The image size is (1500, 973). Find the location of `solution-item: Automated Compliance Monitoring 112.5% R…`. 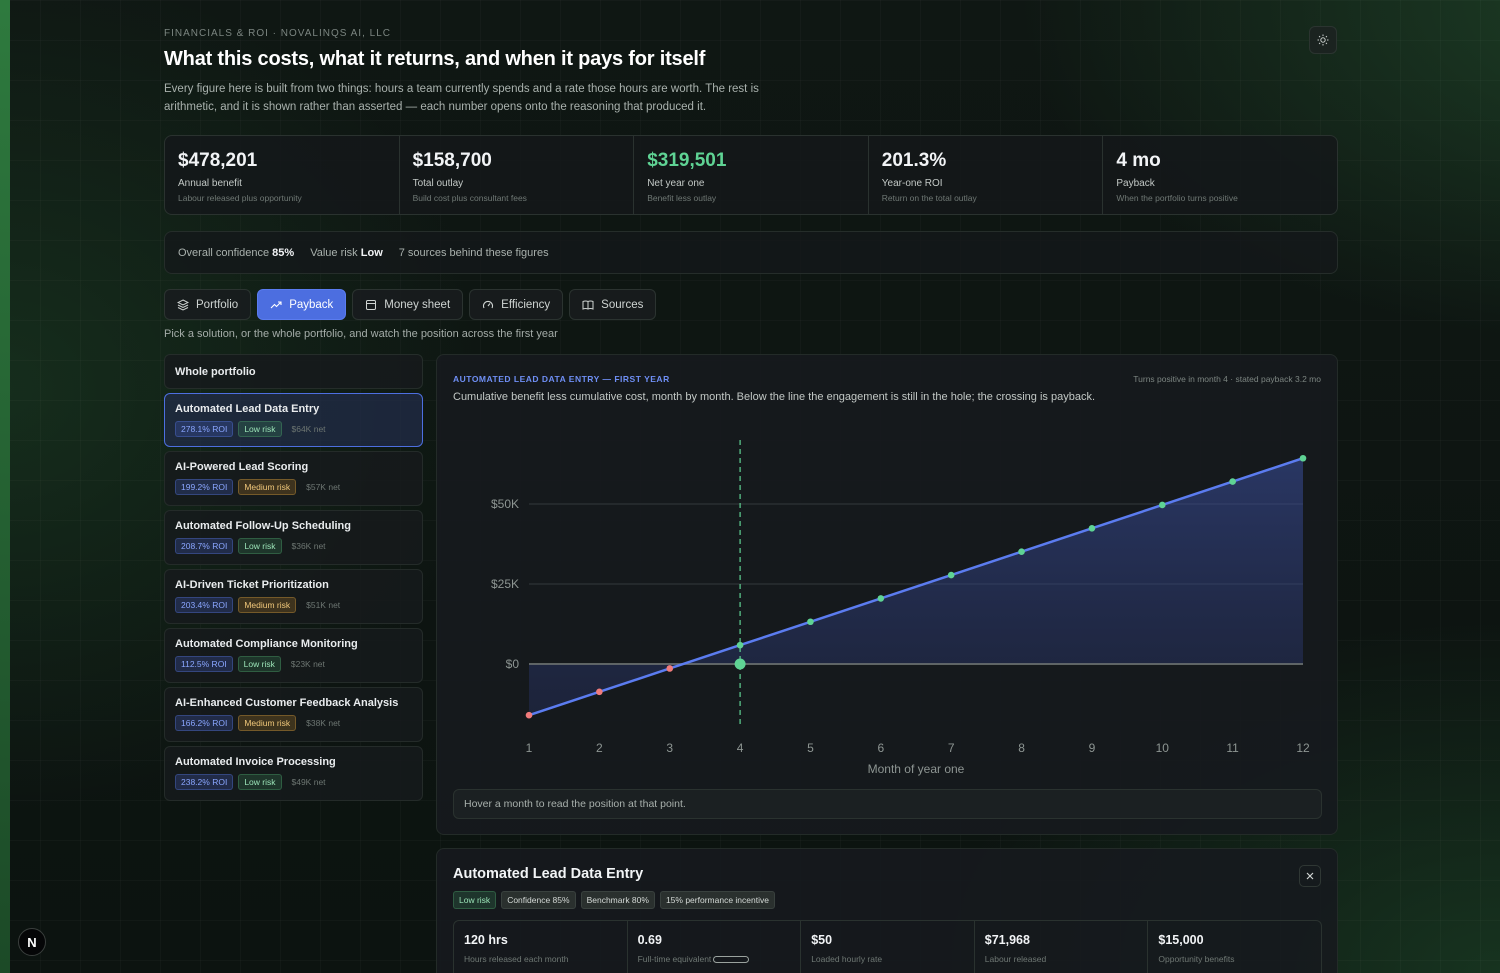

solution-item: Automated Compliance Monitoring 112.5% R… is located at coordinates (293, 655).